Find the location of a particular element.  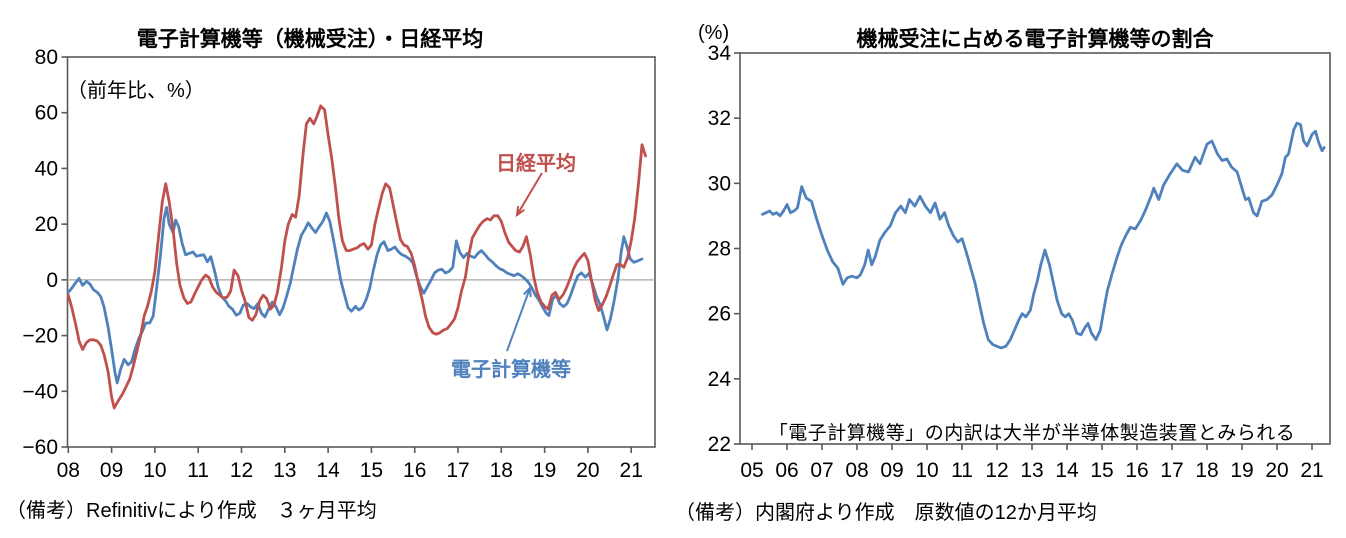

annotation-note: 「電子計算機等」の内訳は大半が半導体製造装置とみられる is located at coordinates (1032, 433).